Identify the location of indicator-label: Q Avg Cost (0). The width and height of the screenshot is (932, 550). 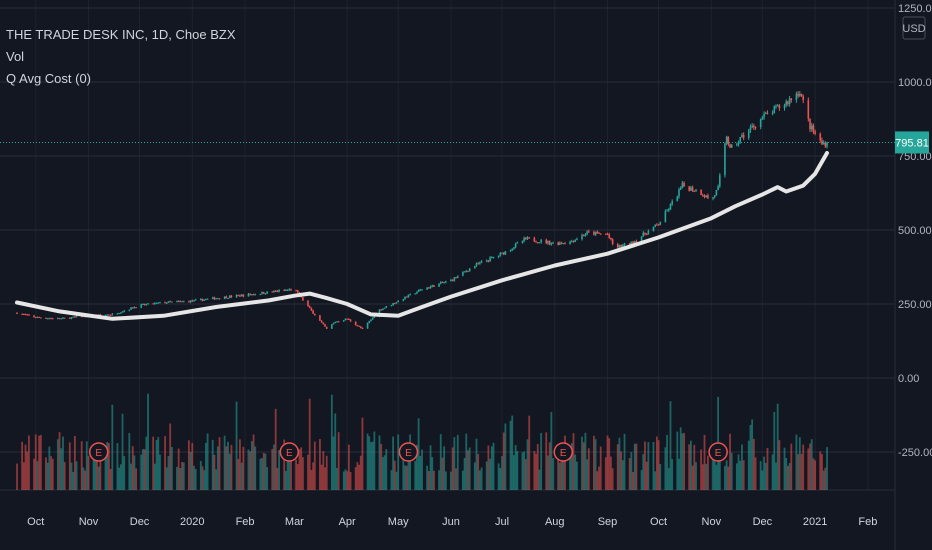
(49, 78).